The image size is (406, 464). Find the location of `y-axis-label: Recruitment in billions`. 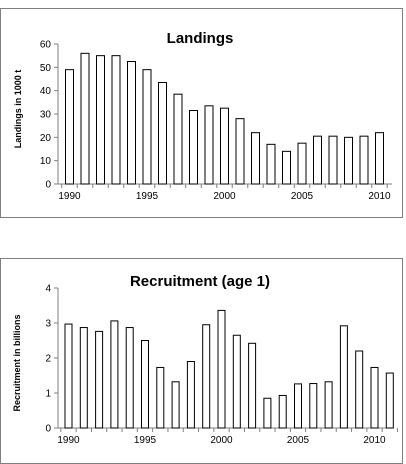

y-axis-label: Recruitment in billions is located at coordinates (17, 362).